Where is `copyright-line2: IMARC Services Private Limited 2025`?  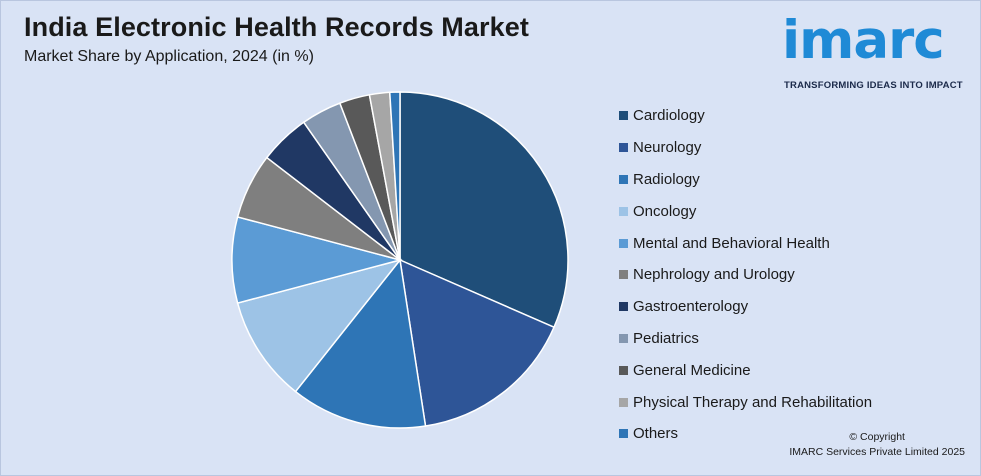 copyright-line2: IMARC Services Private Limited 2025 is located at coordinates (877, 452).